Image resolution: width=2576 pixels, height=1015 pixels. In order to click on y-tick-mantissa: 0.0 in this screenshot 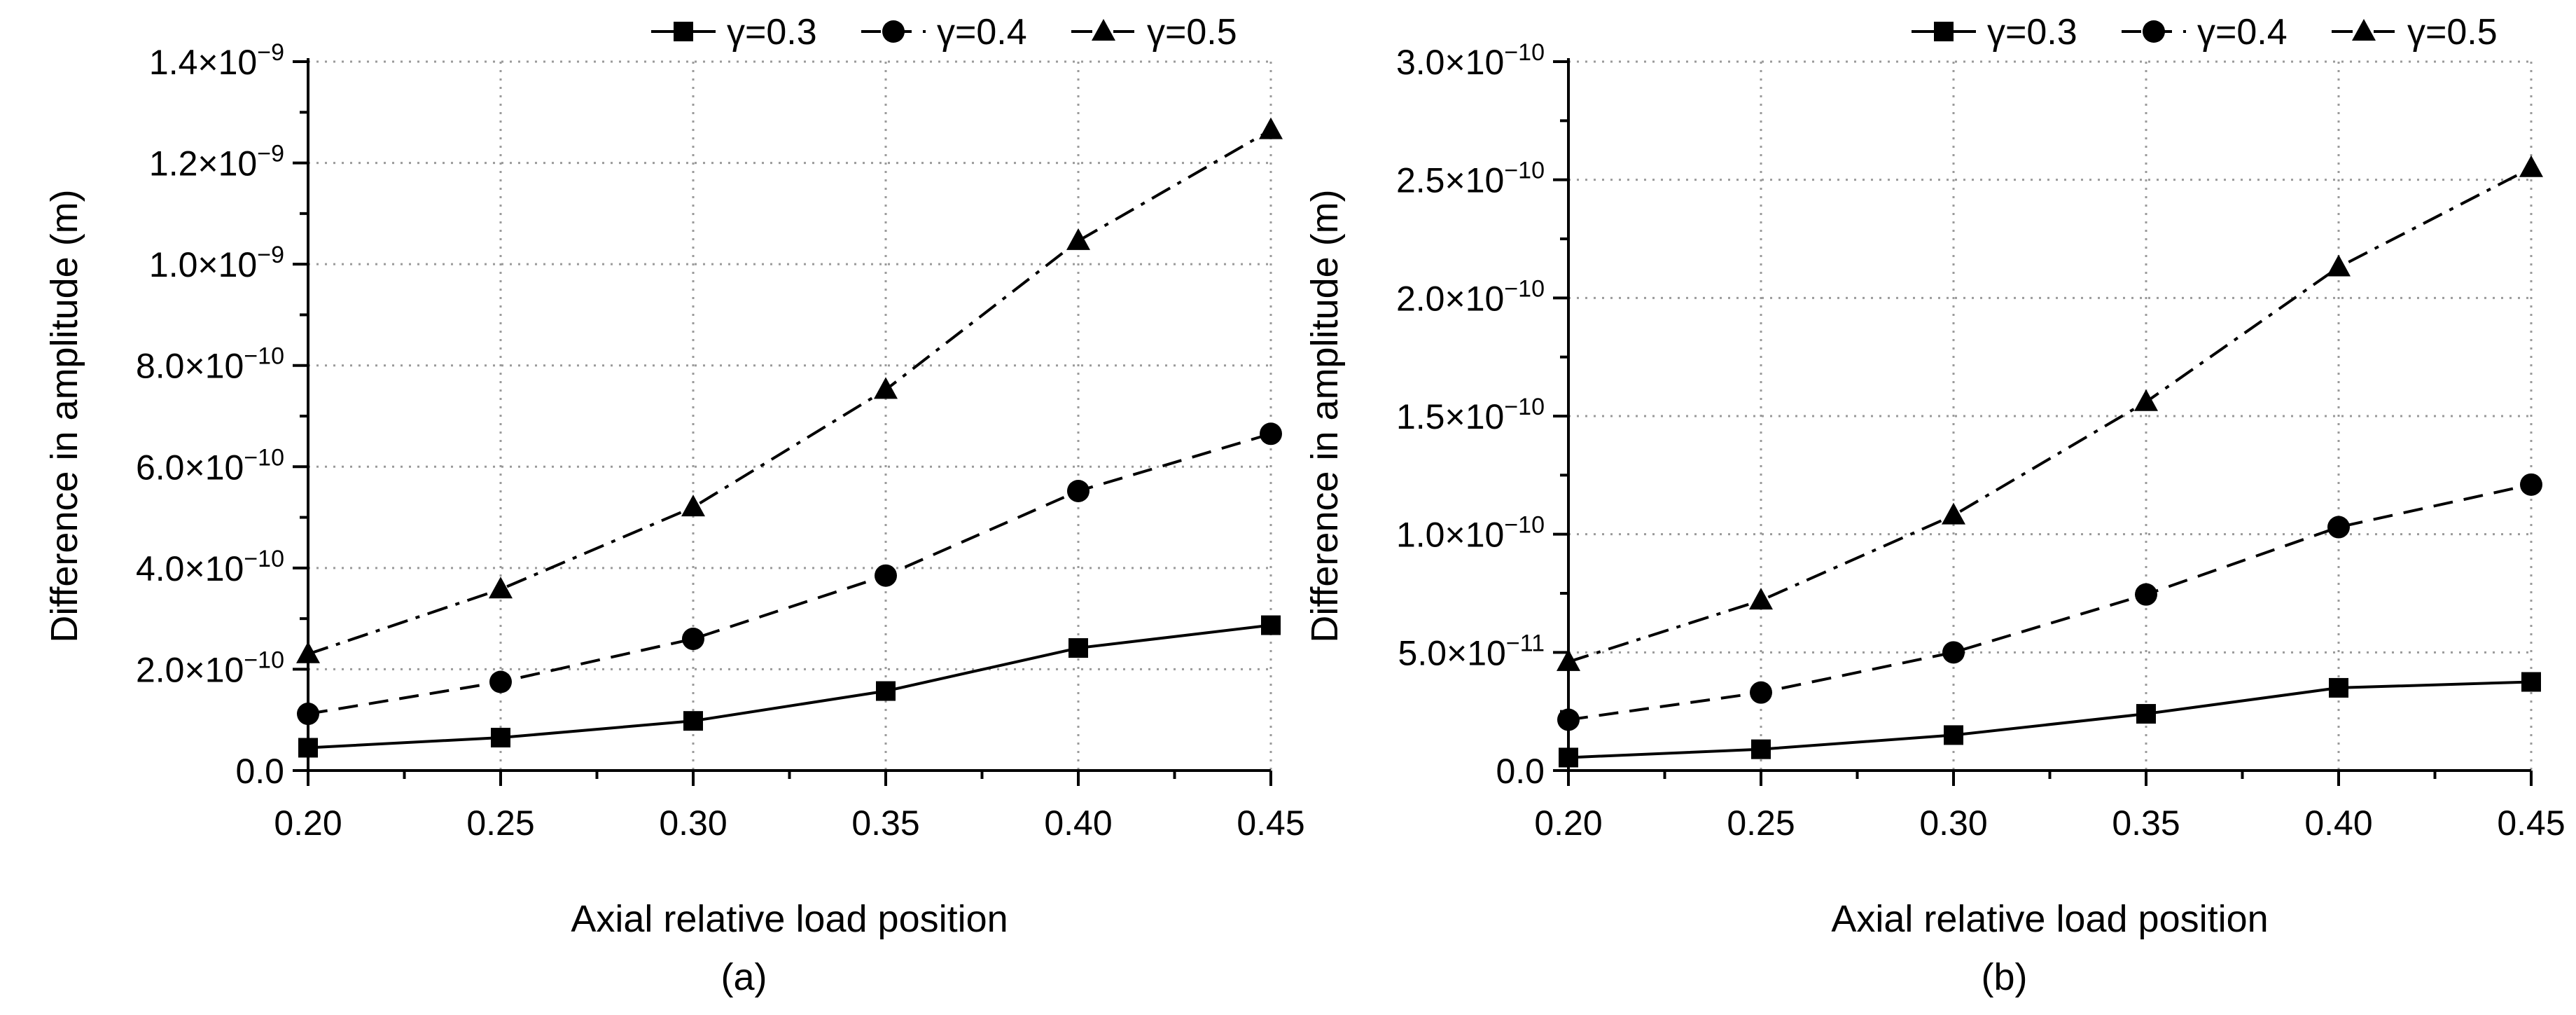, I will do `click(1520, 771)`.